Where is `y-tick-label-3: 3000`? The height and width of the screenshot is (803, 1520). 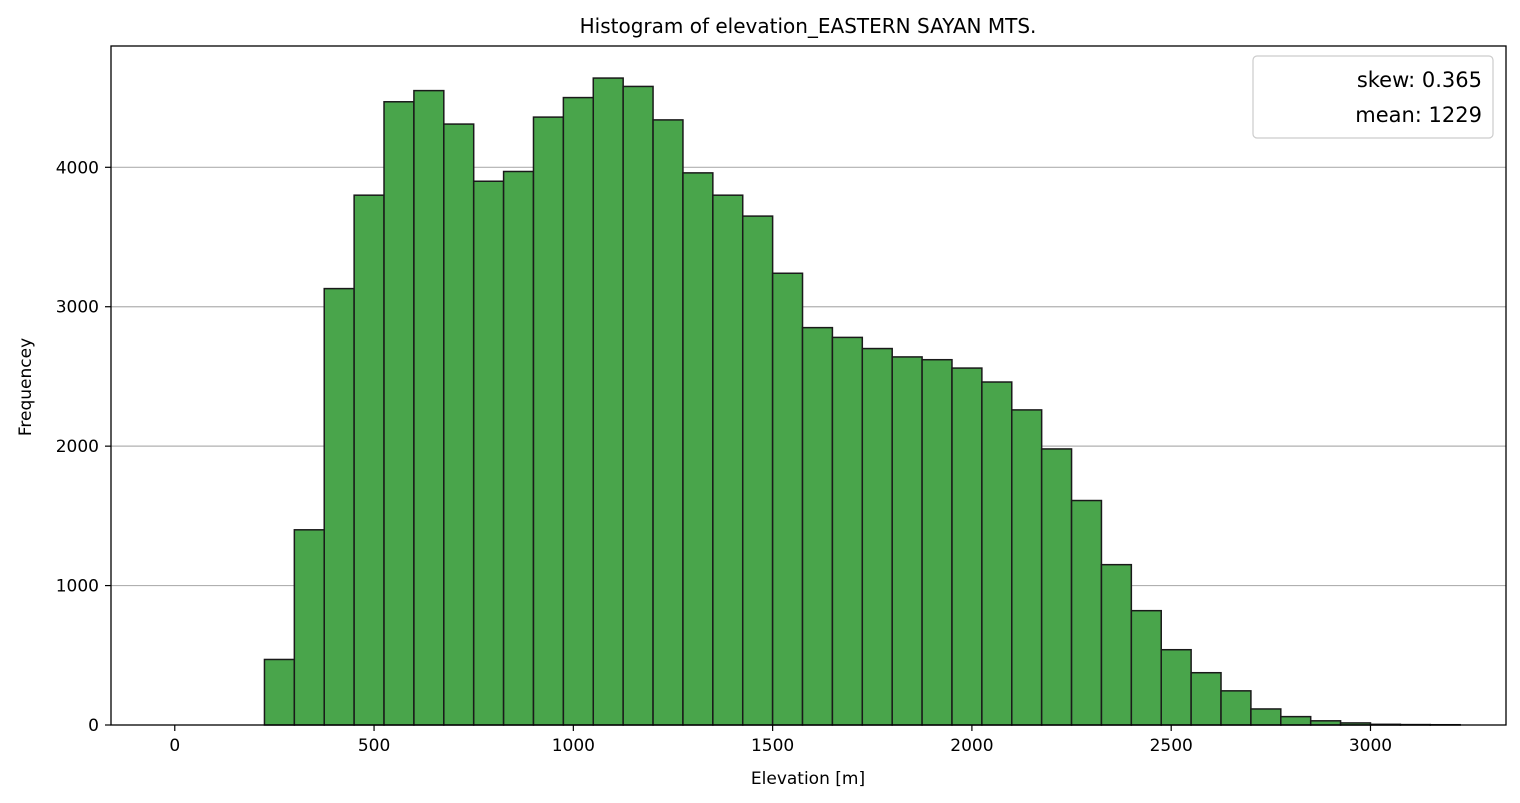 y-tick-label-3: 3000 is located at coordinates (77, 308).